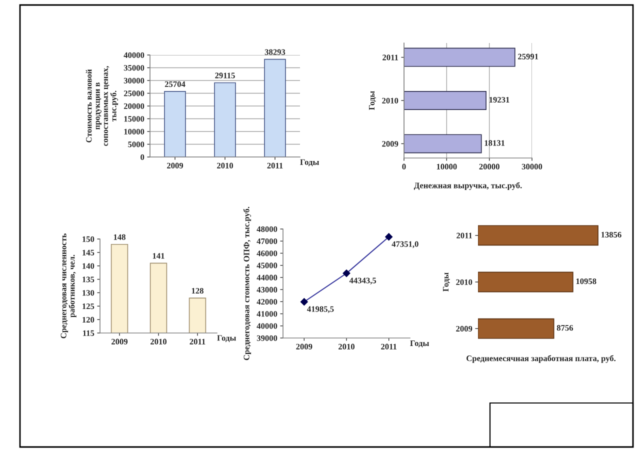 The image size is (637, 450). Describe the element at coordinates (267, 277) in the screenshot. I see `y-tick-label: 44000` at that location.